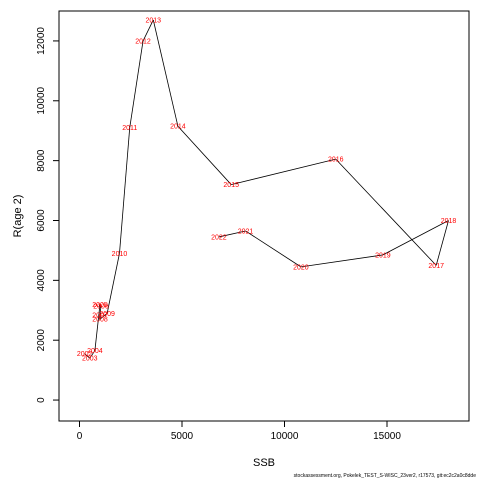 This screenshot has width=480, height=480. Describe the element at coordinates (219, 237) in the screenshot. I see `year-label: 2022` at that location.